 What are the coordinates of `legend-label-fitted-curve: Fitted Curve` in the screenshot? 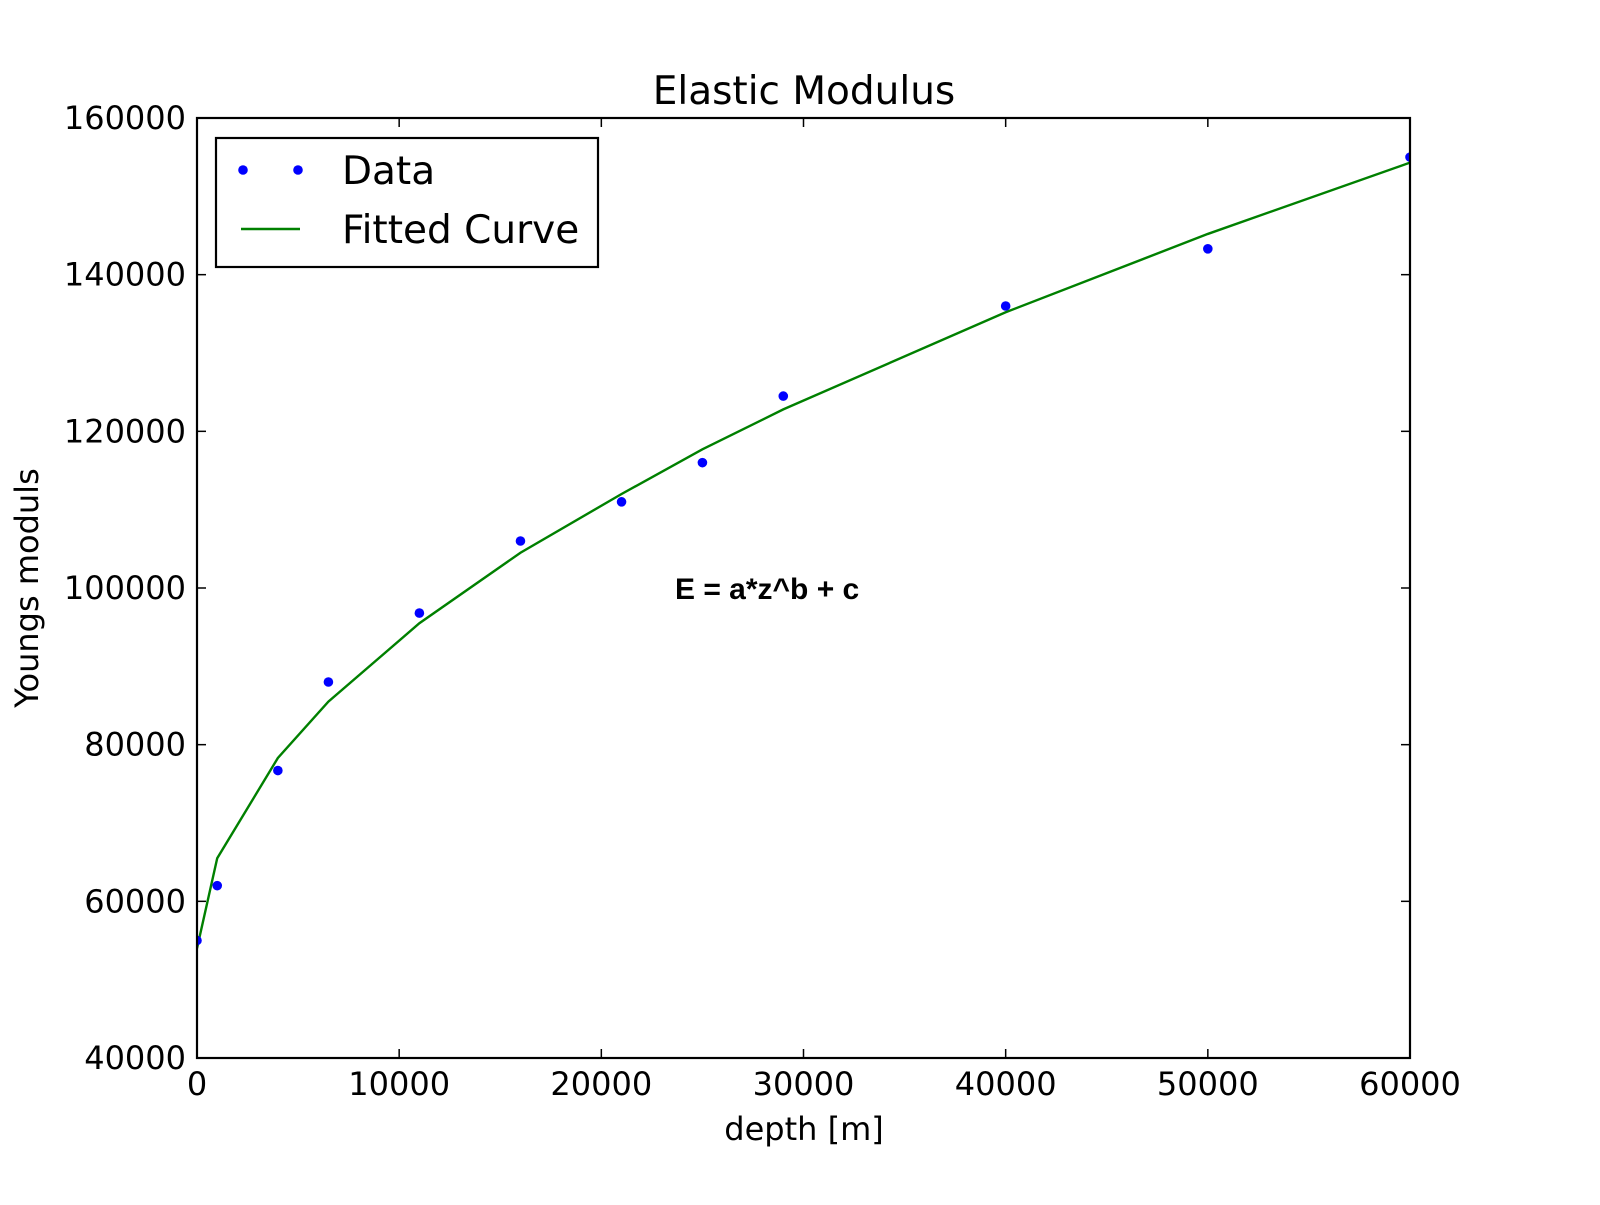 It's located at (460, 230).